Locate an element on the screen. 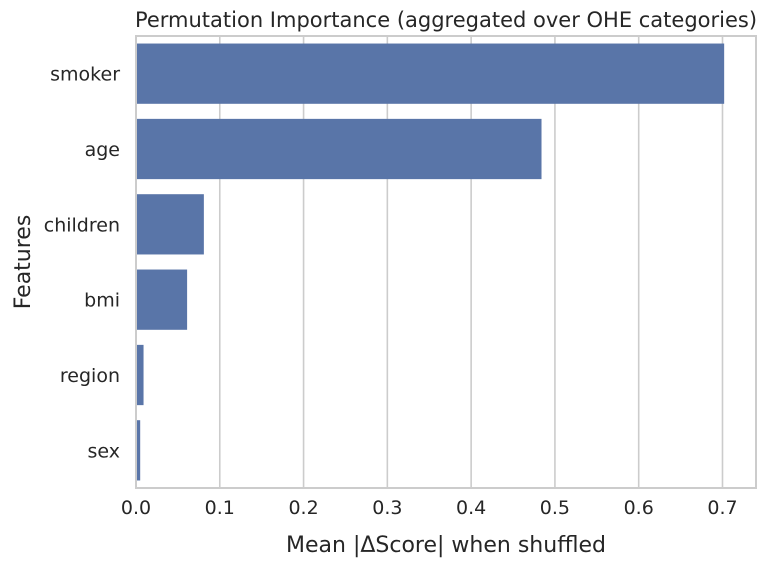 The width and height of the screenshot is (784, 566). bar-children is located at coordinates (170, 224).